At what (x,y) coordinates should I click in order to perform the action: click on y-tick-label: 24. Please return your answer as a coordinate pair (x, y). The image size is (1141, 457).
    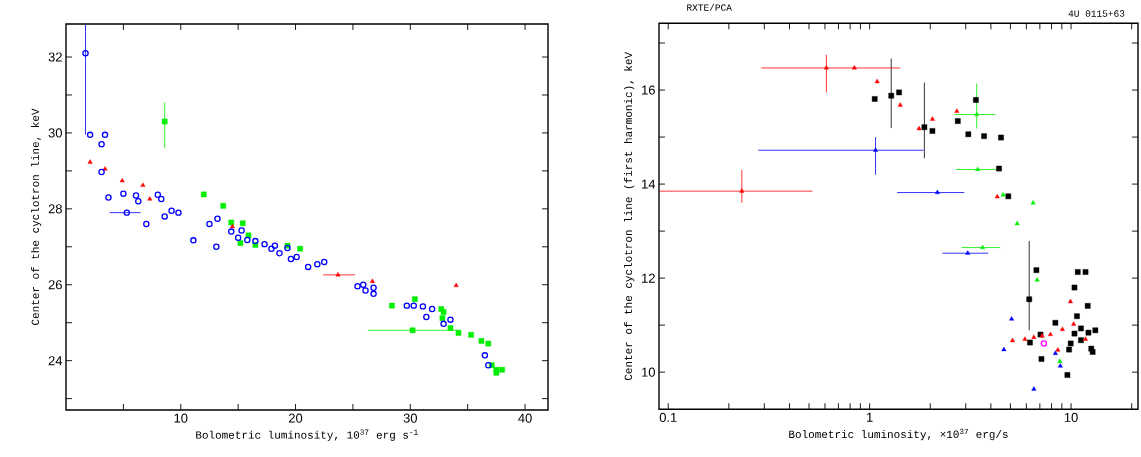
    Looking at the image, I should click on (55, 361).